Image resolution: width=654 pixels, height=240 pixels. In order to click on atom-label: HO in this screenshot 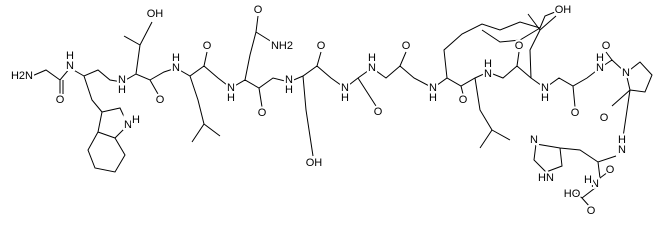, I will do `click(572, 194)`.